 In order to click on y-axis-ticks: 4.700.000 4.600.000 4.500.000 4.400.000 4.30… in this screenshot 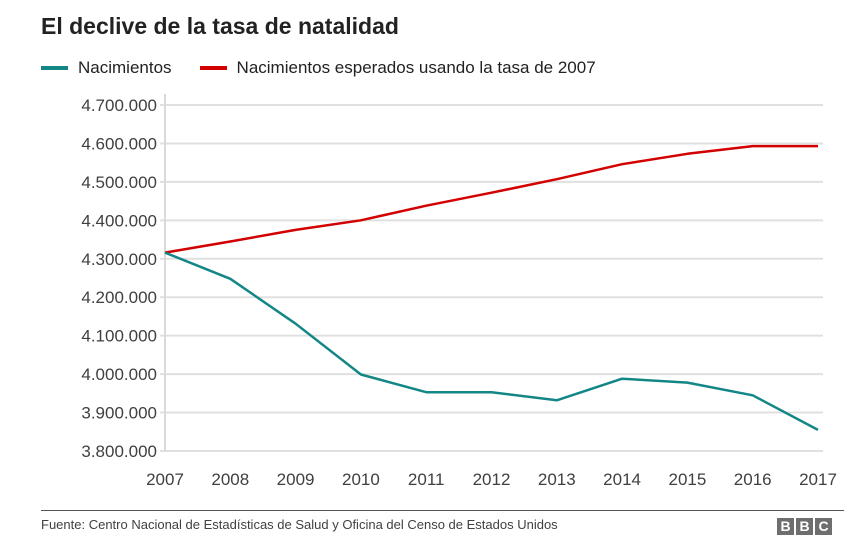, I will do `click(119, 278)`.